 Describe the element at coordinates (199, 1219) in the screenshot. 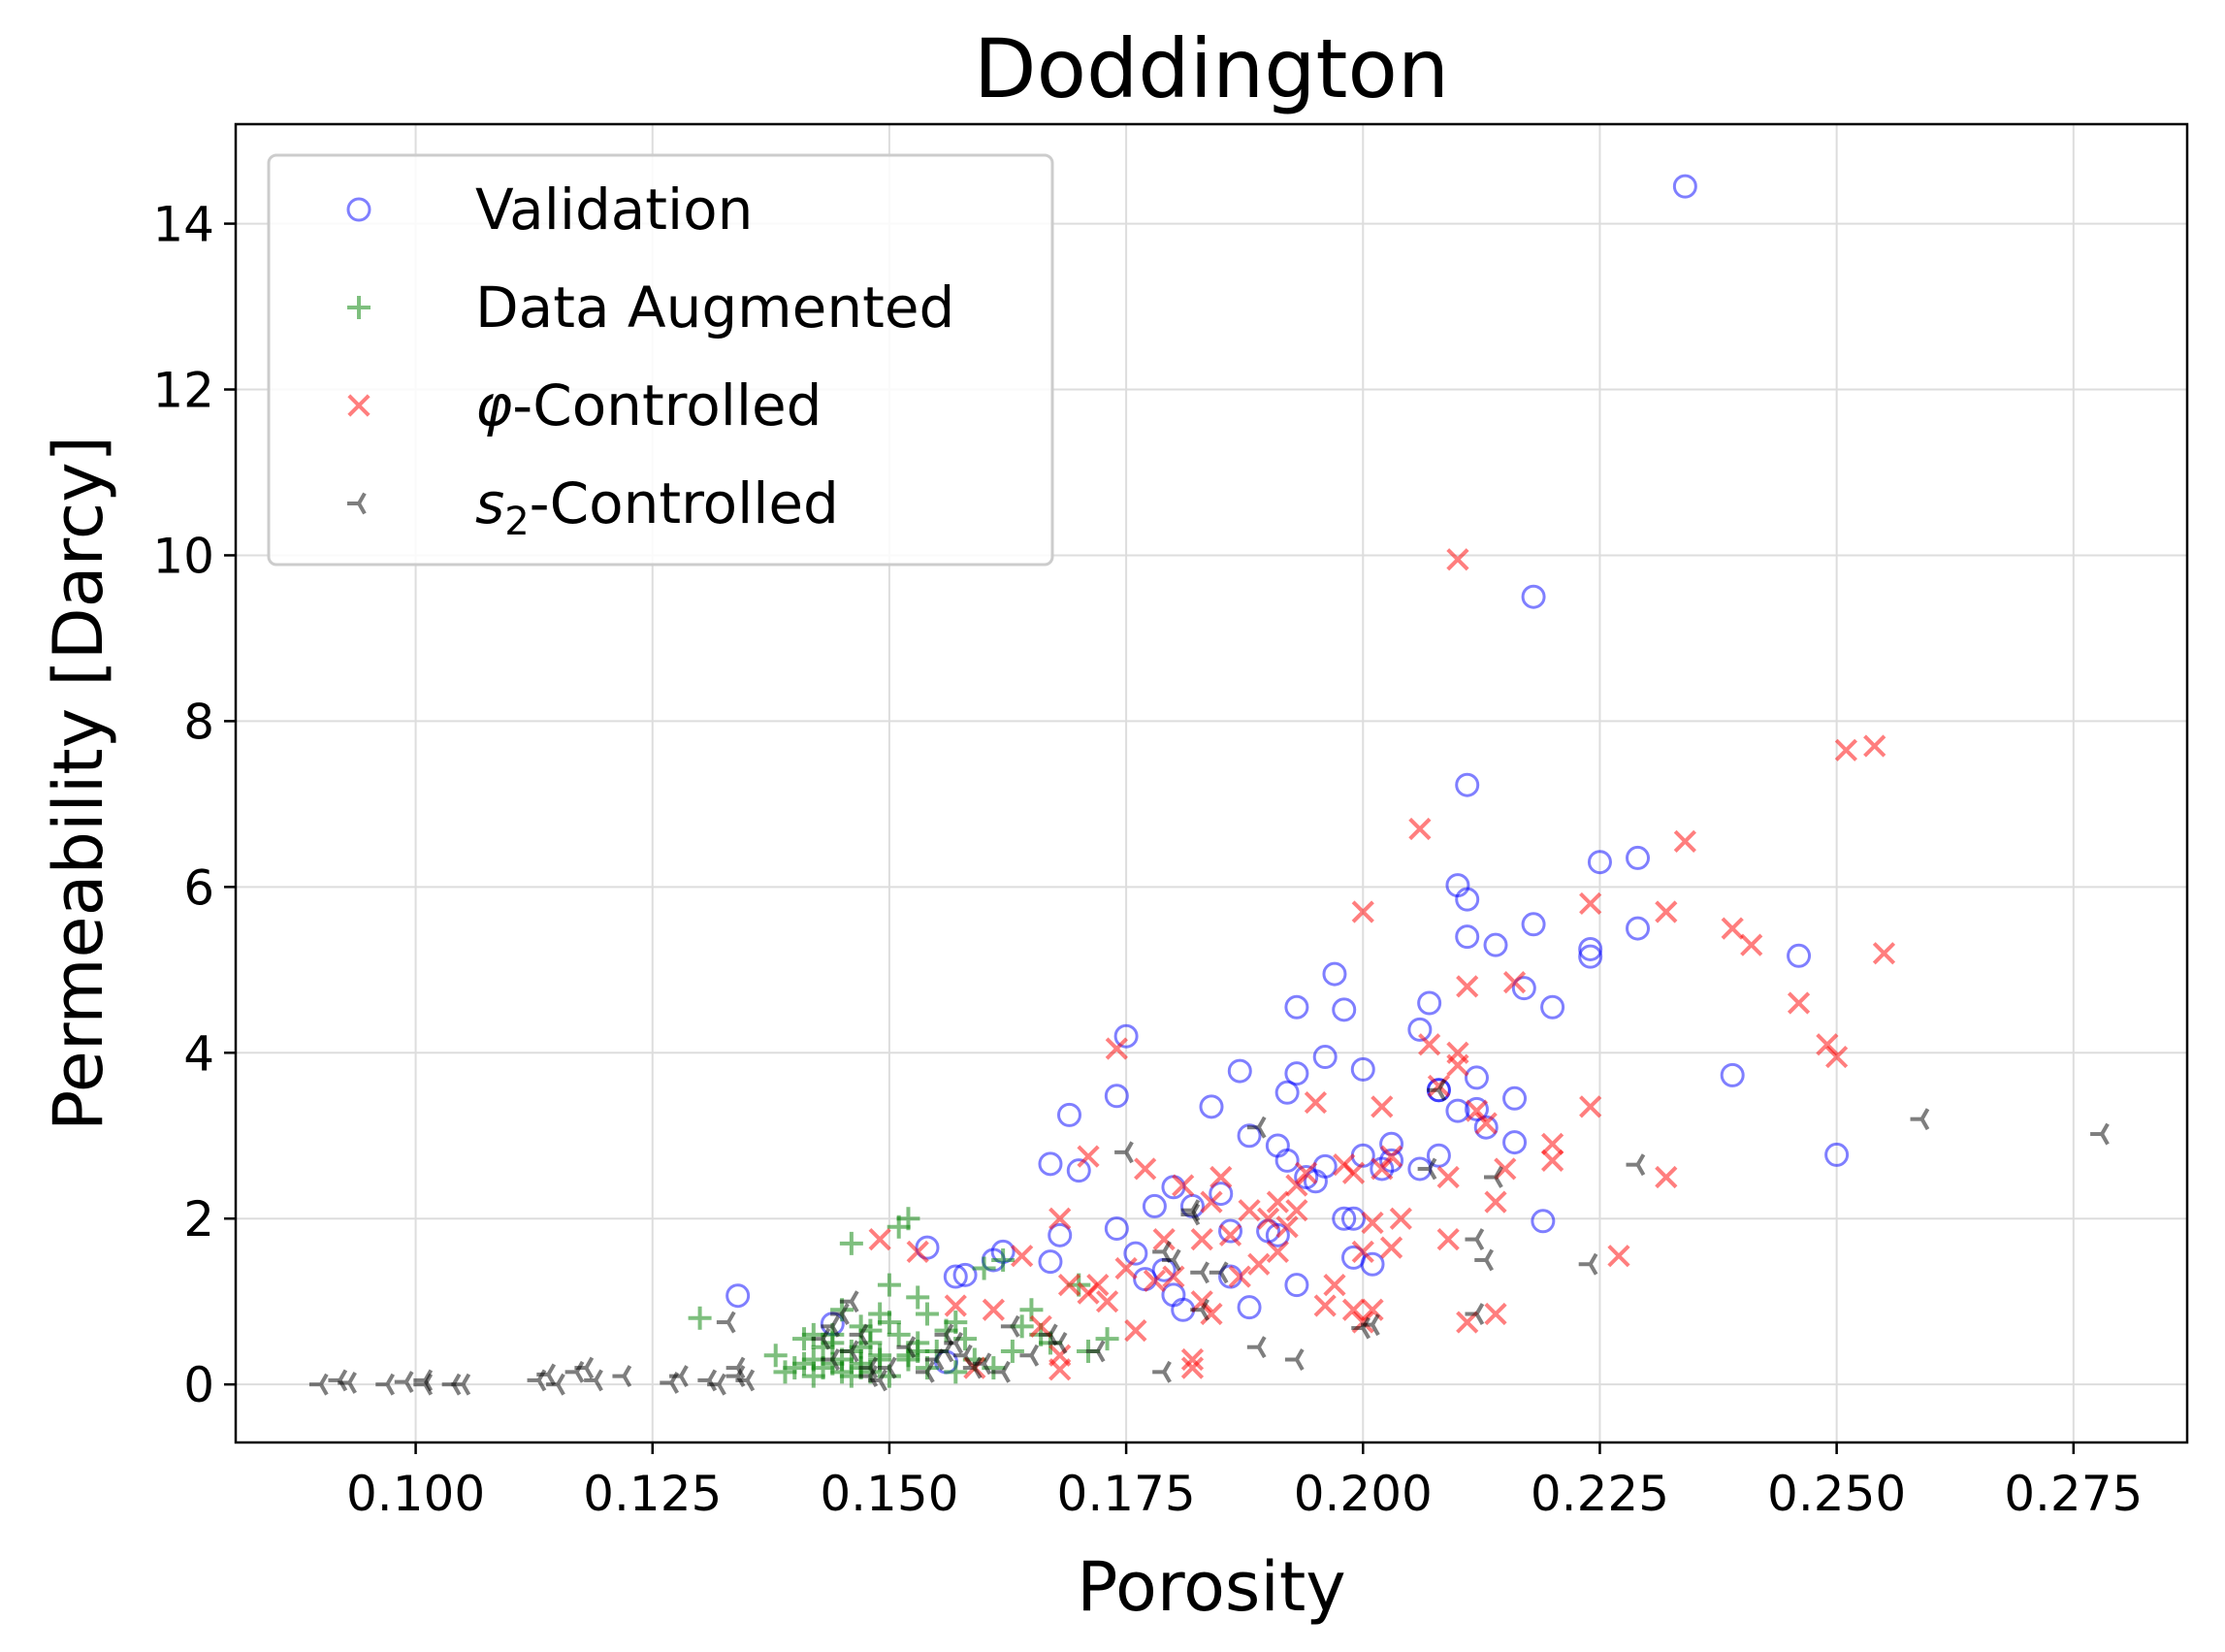

I see `y-tick-label: 2` at that location.